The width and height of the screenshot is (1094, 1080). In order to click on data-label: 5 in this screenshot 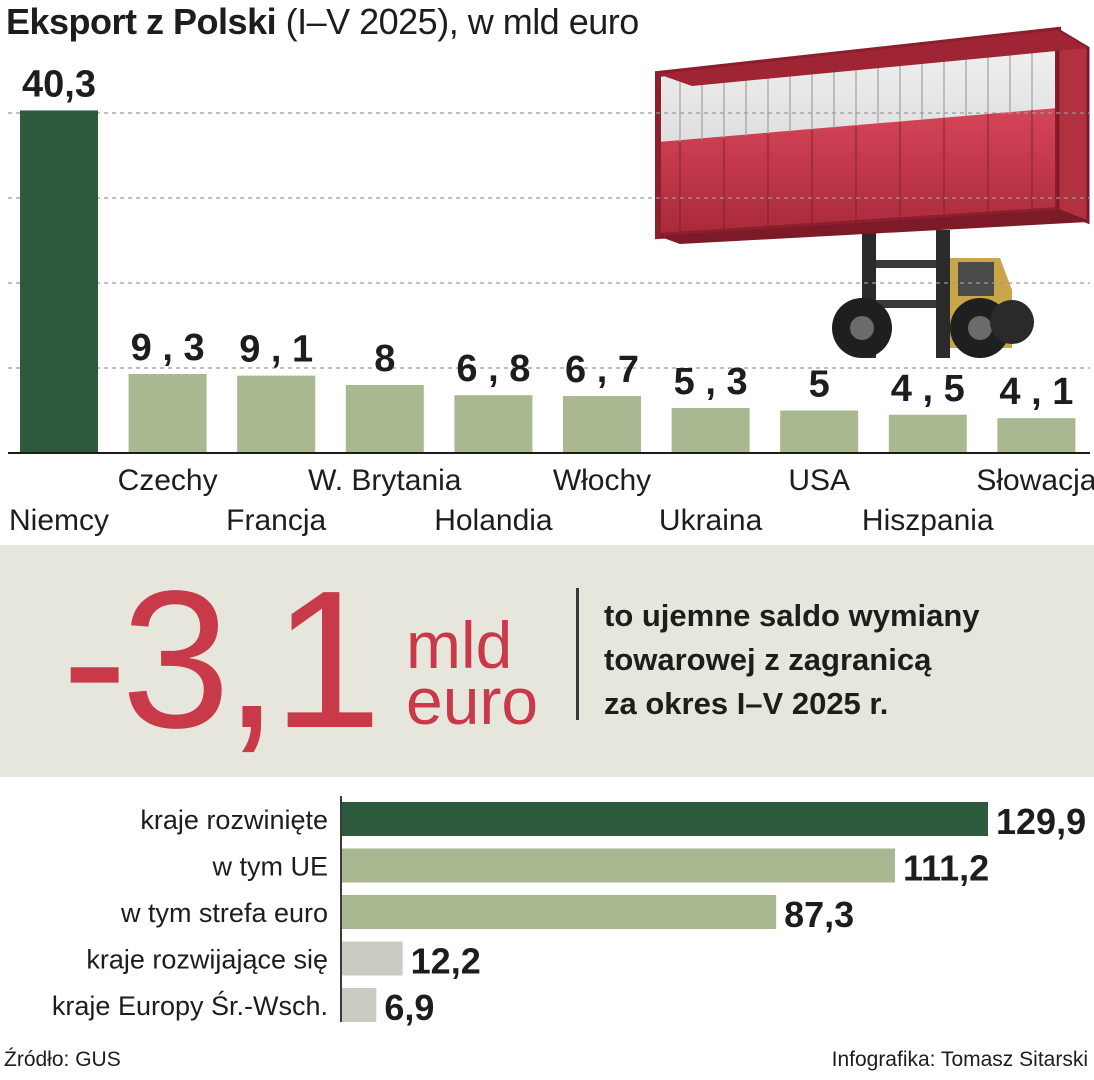, I will do `click(819, 385)`.